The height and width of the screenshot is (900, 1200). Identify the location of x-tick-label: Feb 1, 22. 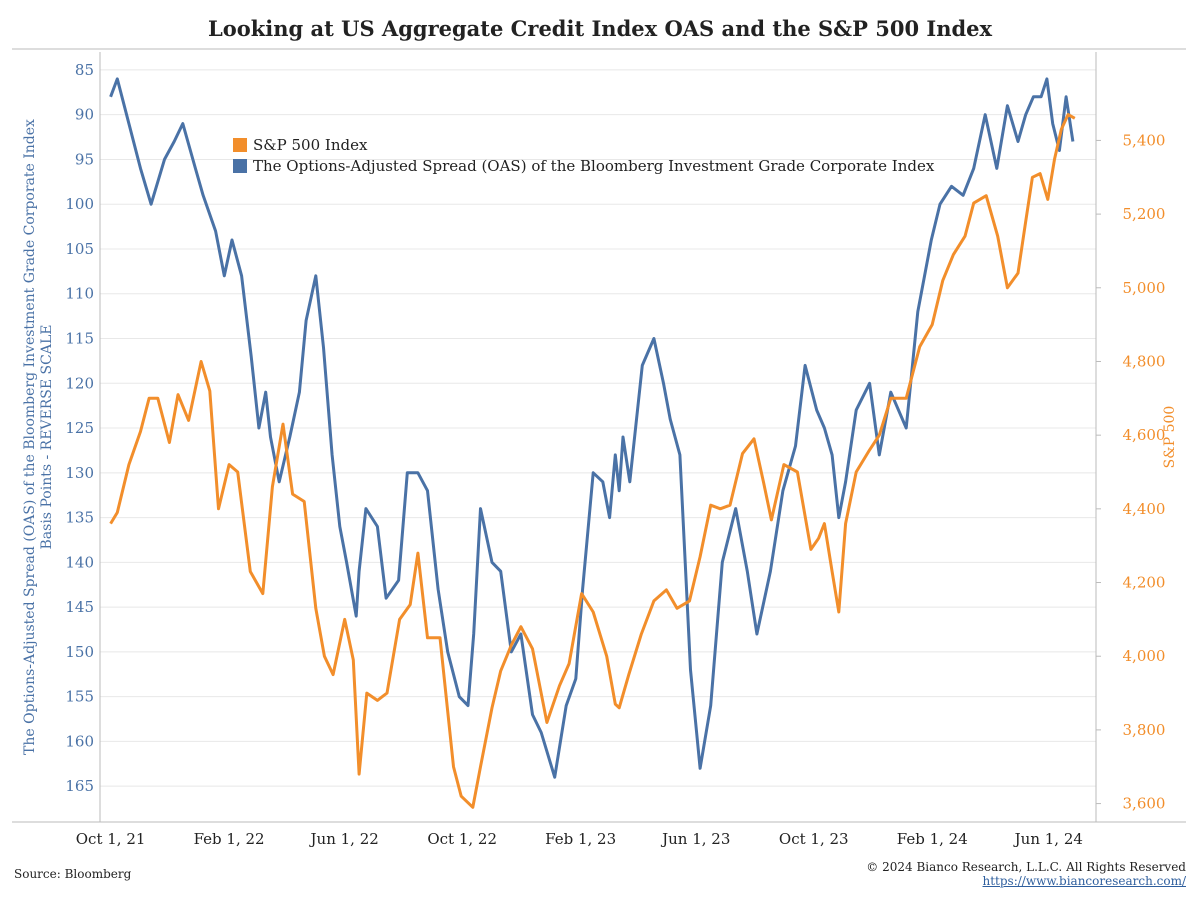
(229, 839).